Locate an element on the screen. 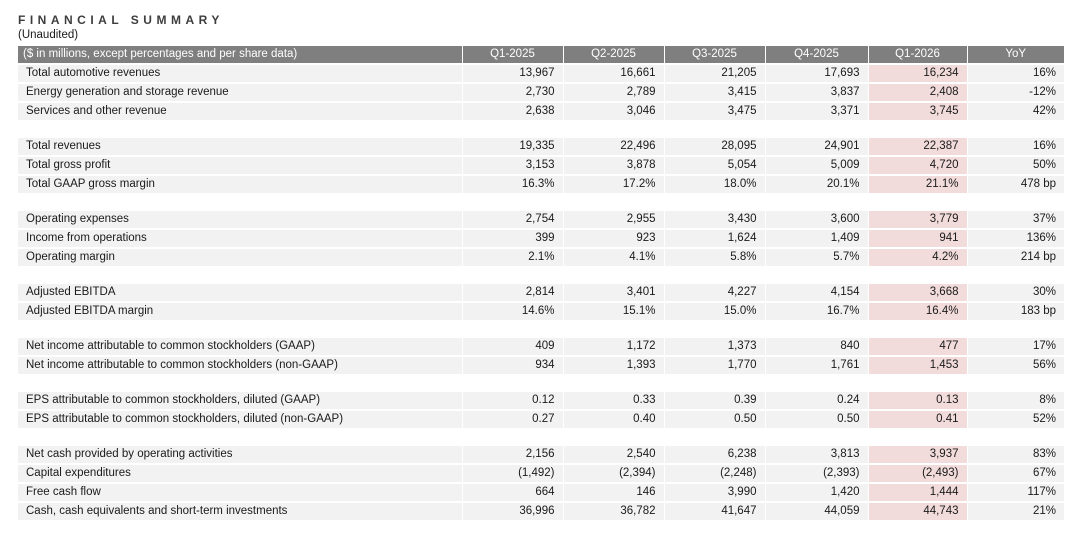 Image resolution: width=1080 pixels, height=557 pixels. page-subtitle: (Unaudited) is located at coordinates (48, 35).